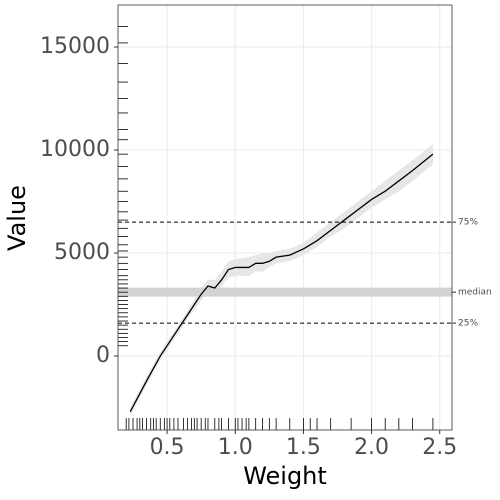 Image resolution: width=500 pixels, height=500 pixels. I want to click on y-tick-label: 15000, so click(75, 46).